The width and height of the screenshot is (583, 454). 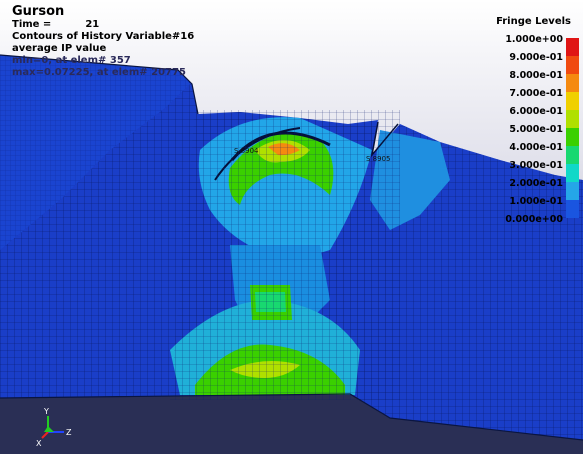 What do you see at coordinates (103, 36) in the screenshot?
I see `contour-variable: Contours of History Variable#16` at bounding box center [103, 36].